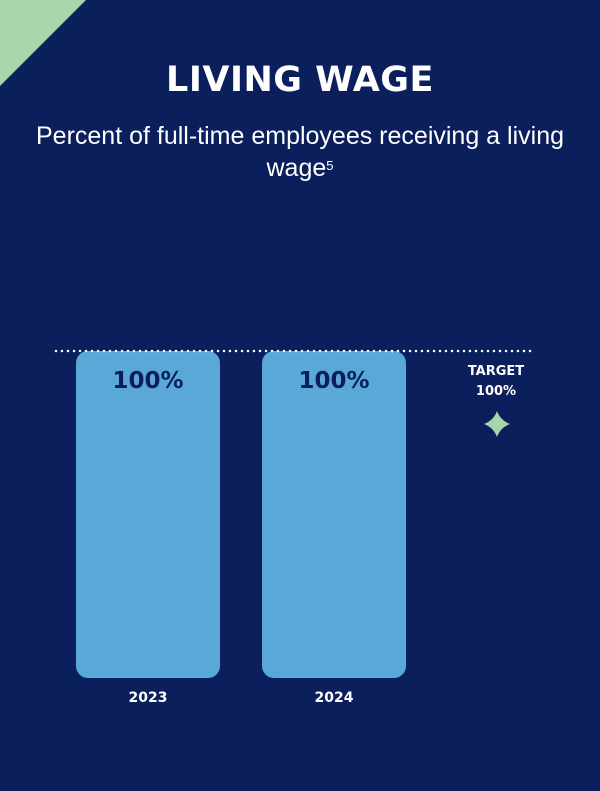  What do you see at coordinates (148, 698) in the screenshot?
I see `category-label: 2023` at bounding box center [148, 698].